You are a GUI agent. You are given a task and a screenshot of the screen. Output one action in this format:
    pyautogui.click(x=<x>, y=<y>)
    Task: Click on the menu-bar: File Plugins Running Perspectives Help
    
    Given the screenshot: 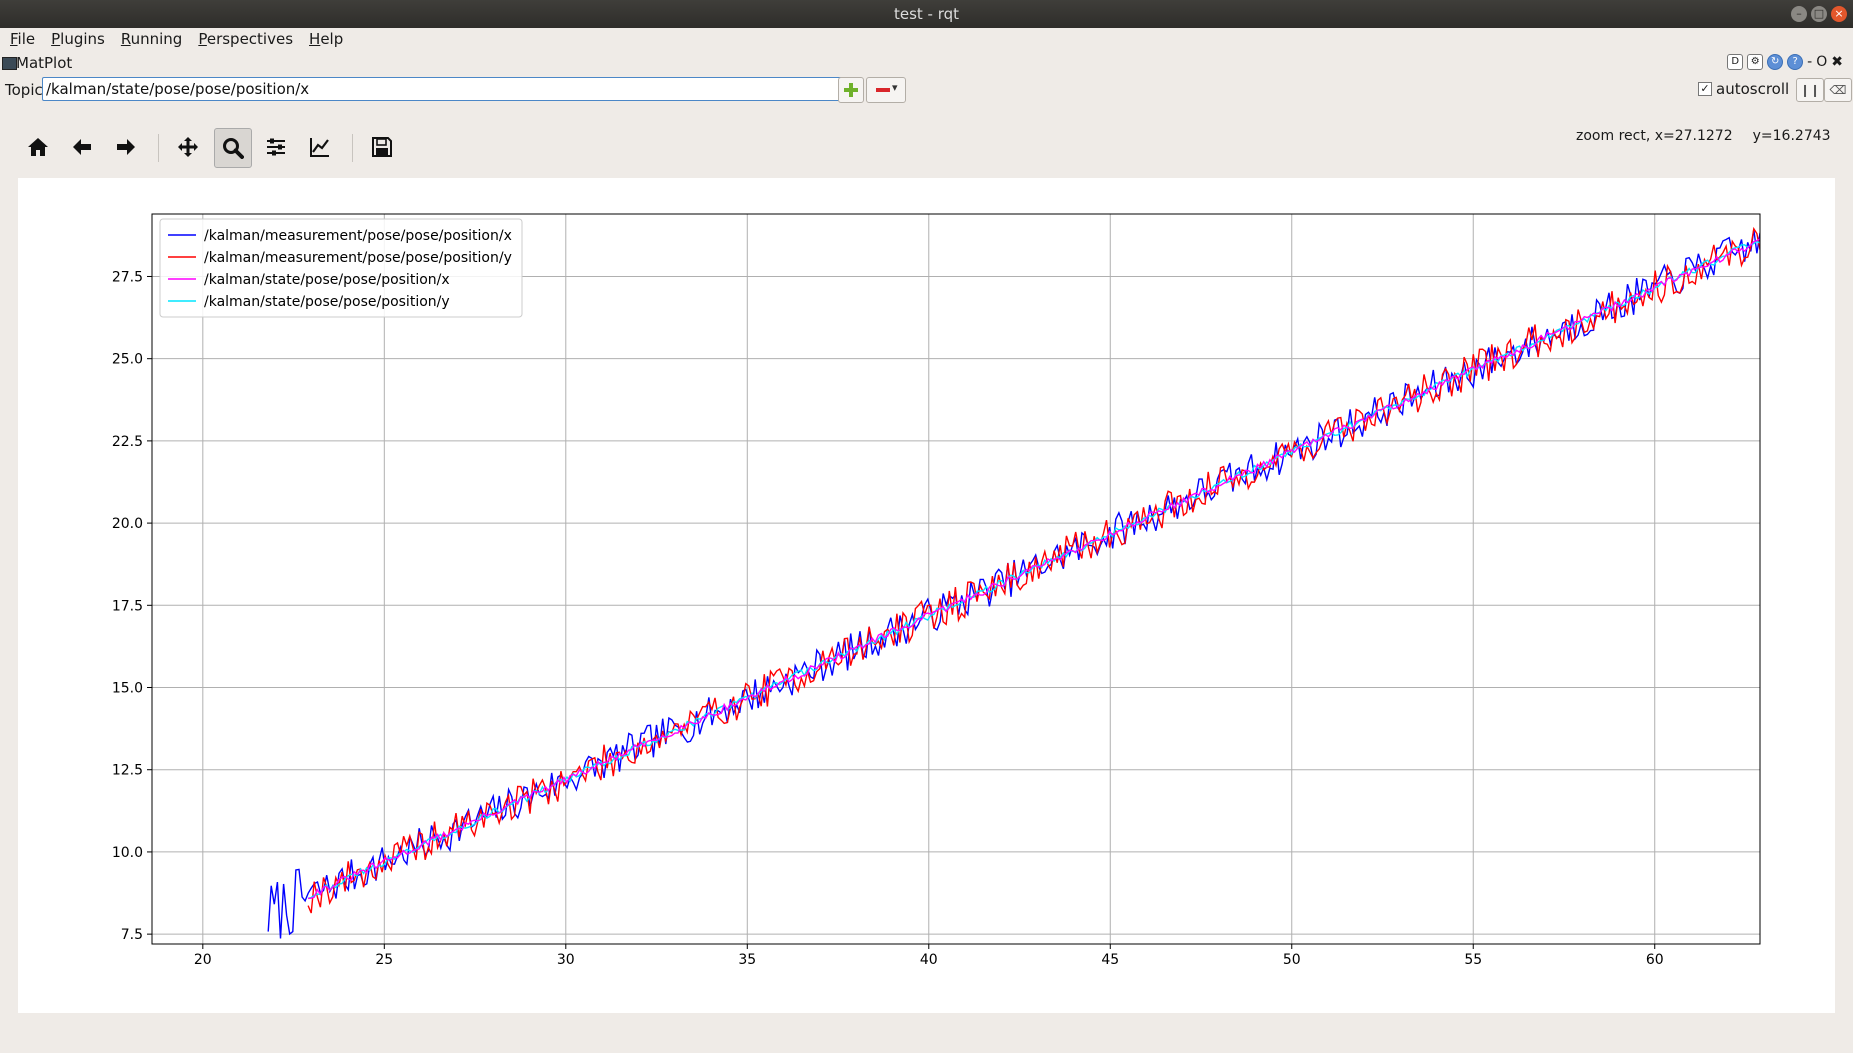 What is the action you would take?
    pyautogui.click(x=926, y=39)
    